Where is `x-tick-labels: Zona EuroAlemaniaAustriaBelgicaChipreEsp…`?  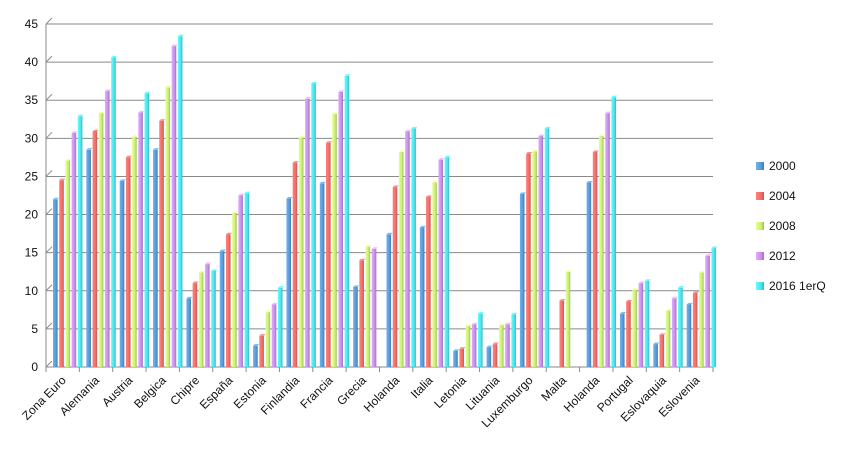 x-tick-labels: Zona EuroAlemaniaAustriaBelgicaChipreEsp… is located at coordinates (360, 401).